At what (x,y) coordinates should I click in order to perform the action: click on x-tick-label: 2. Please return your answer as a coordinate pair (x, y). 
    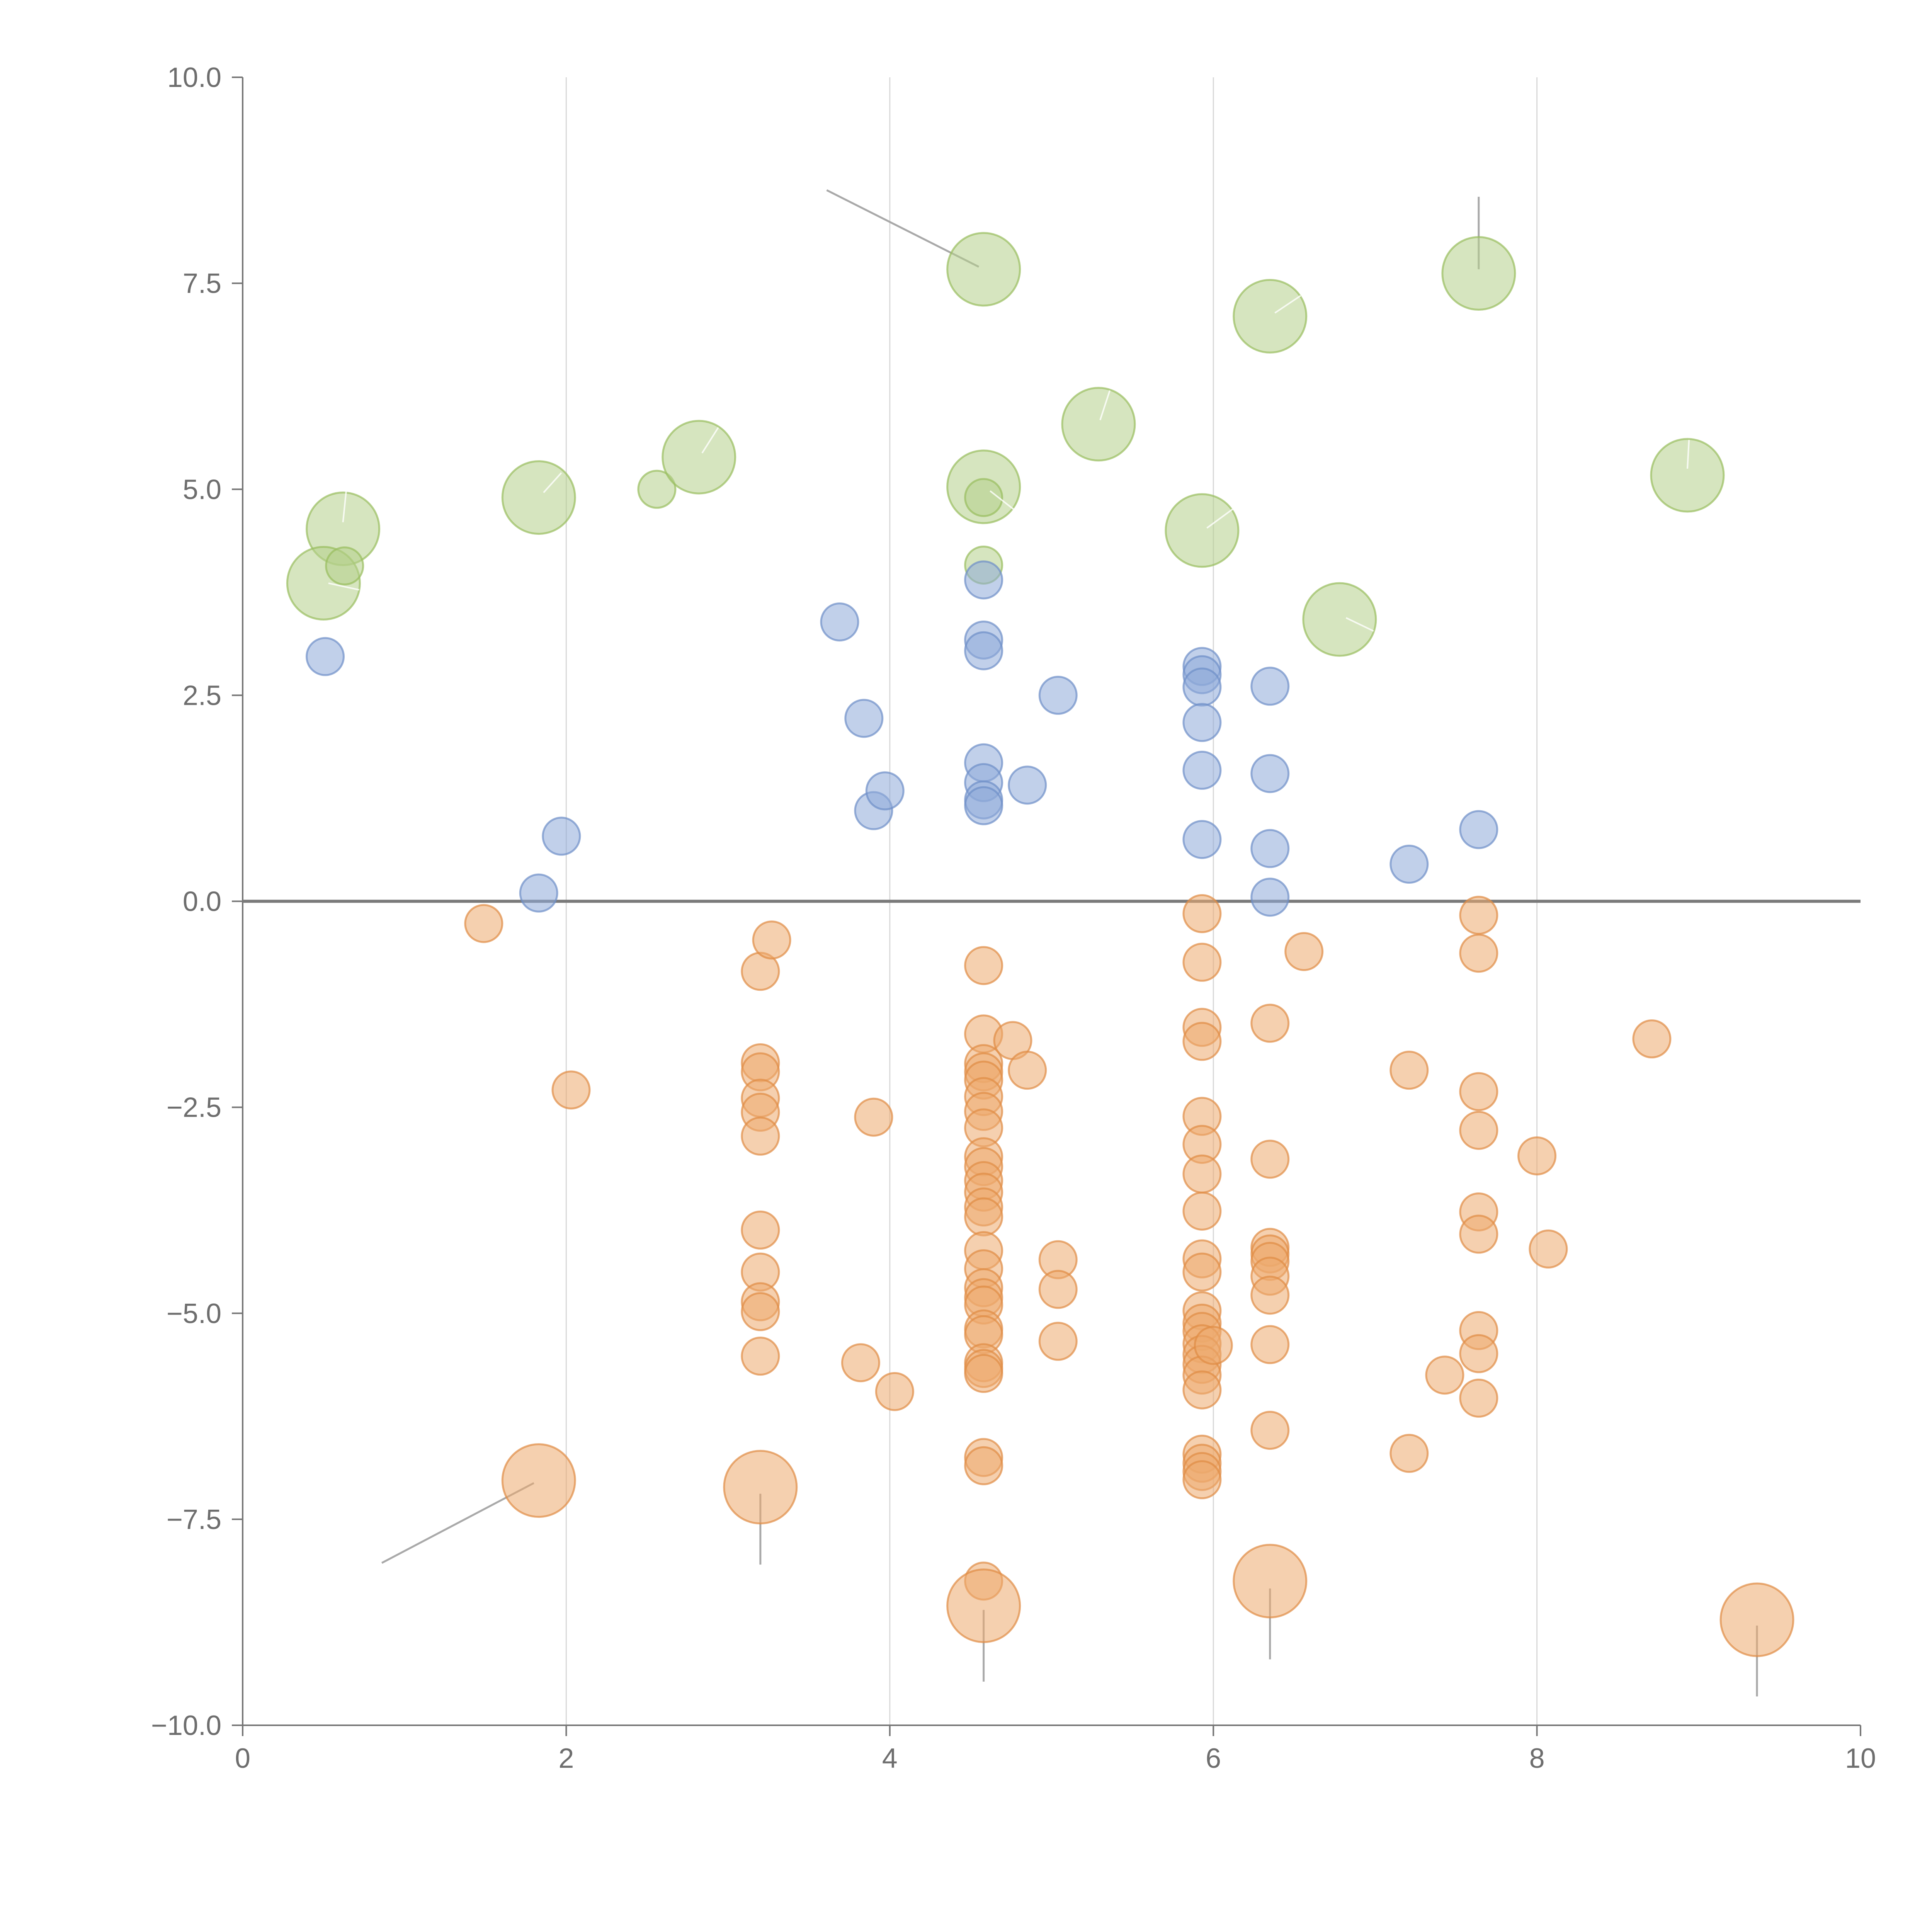
    Looking at the image, I should click on (566, 1758).